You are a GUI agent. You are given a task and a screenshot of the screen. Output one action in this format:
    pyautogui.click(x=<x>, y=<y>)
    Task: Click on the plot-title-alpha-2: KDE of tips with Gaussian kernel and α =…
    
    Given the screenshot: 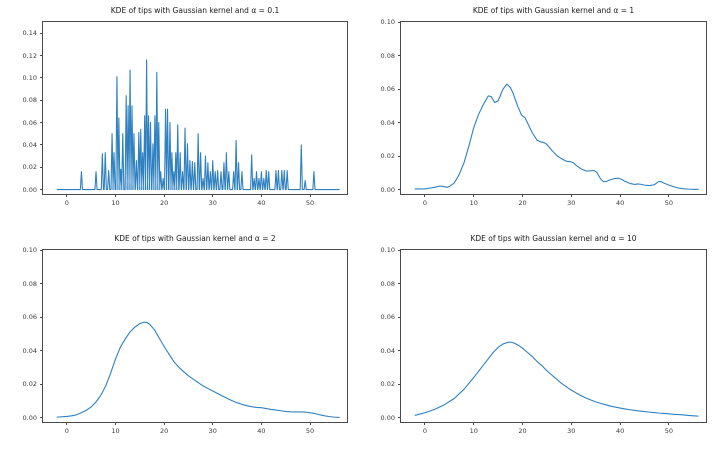 What is the action you would take?
    pyautogui.click(x=195, y=238)
    